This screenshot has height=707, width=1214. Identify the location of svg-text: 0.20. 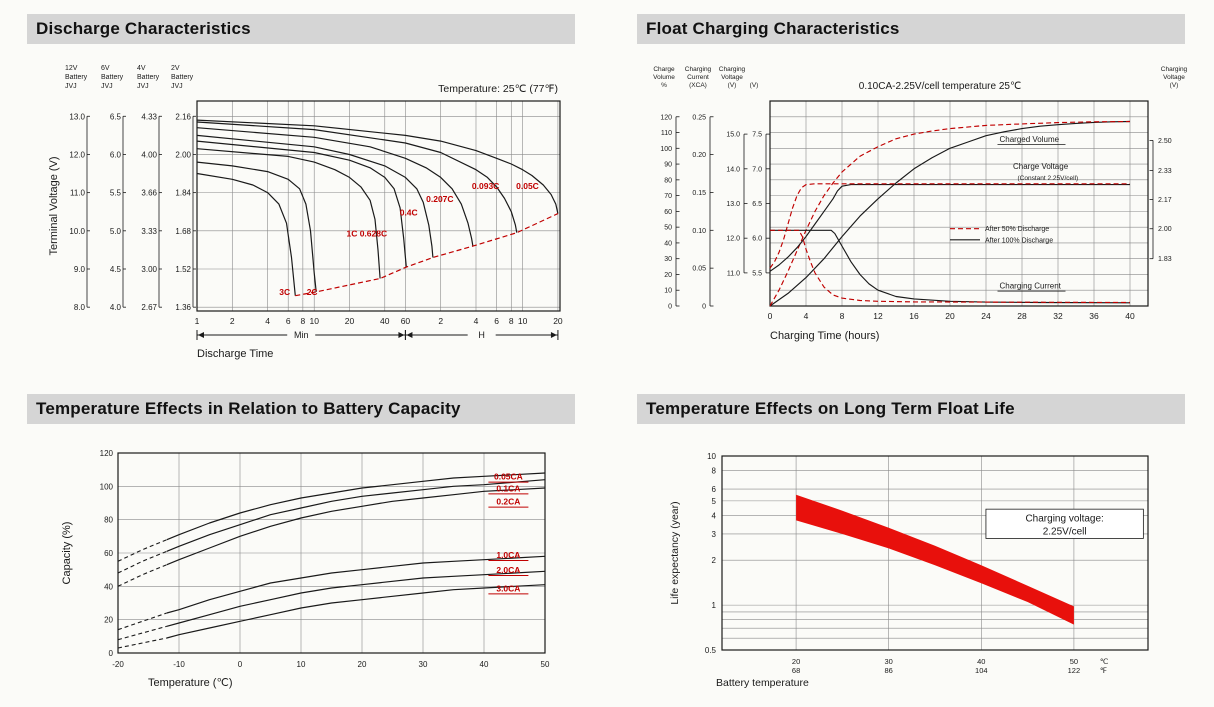
(699, 155).